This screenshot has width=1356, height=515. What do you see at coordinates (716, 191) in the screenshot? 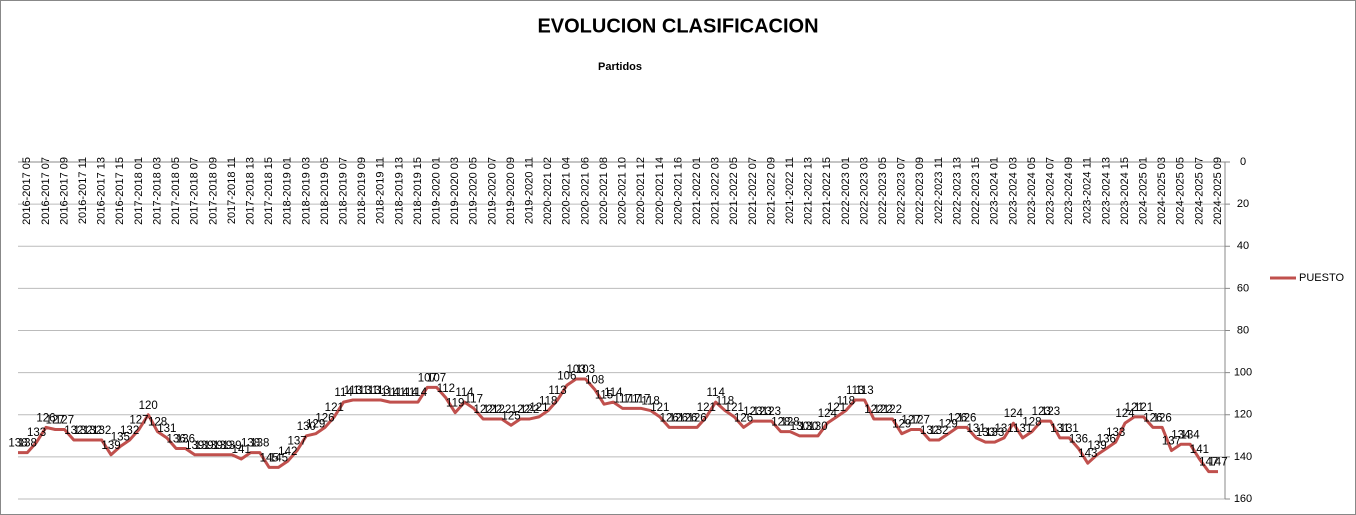
I see `x-tick-label: 2021-2022 03` at bounding box center [716, 191].